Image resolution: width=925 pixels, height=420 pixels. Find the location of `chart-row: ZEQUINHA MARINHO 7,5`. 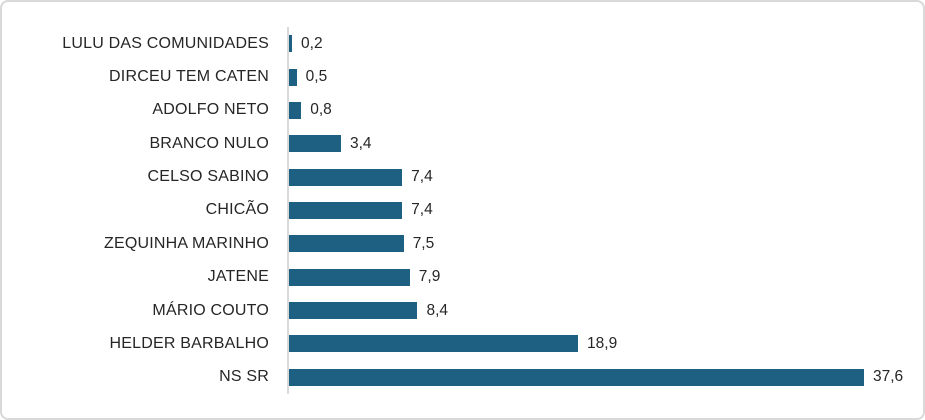

chart-row: ZEQUINHA MARINHO 7,5 is located at coordinates (462, 244).